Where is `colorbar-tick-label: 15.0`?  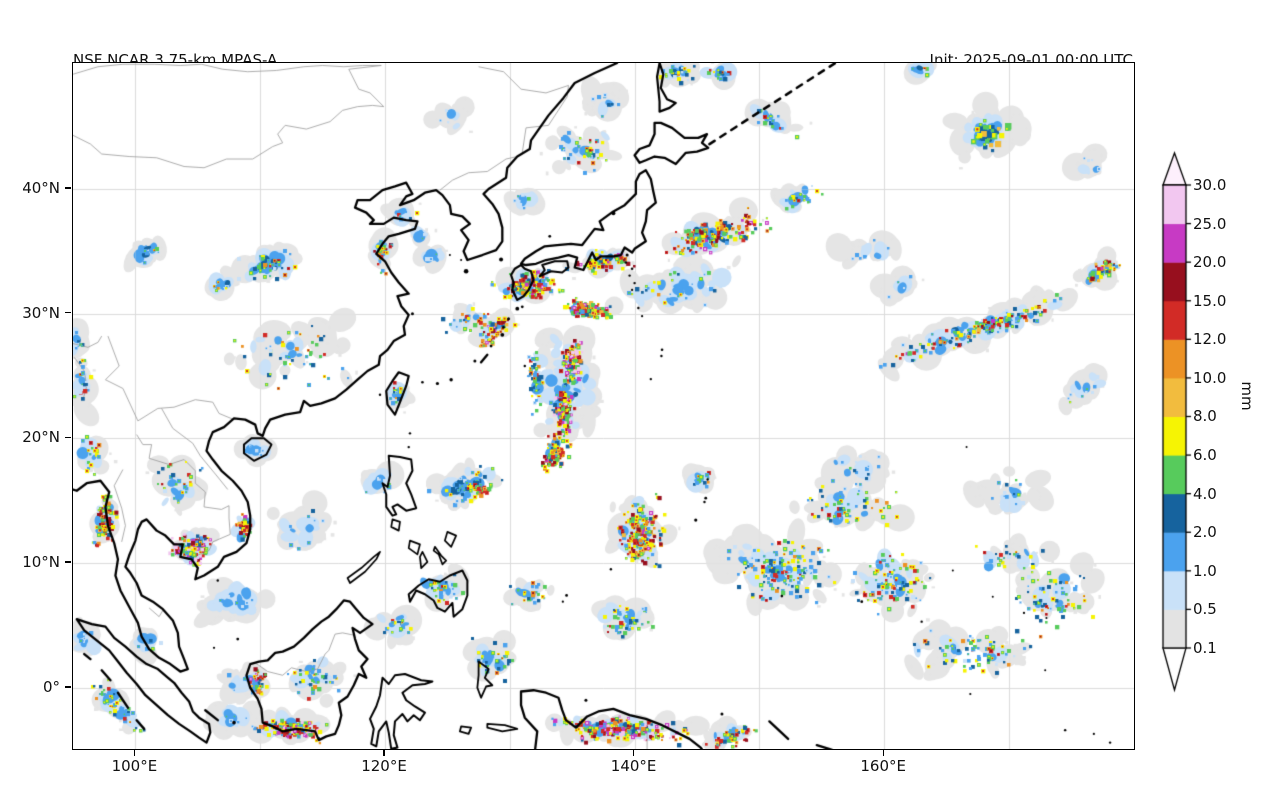 colorbar-tick-label: 15.0 is located at coordinates (1210, 300).